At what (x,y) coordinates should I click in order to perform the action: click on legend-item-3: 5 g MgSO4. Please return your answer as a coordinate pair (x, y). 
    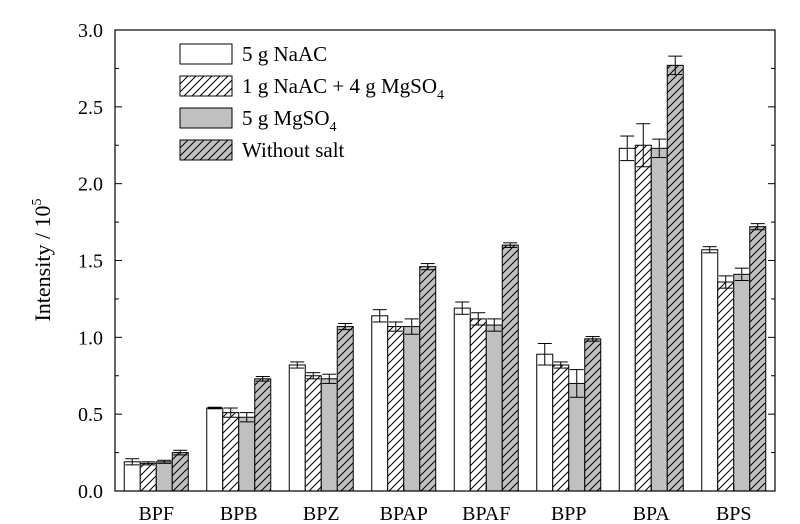
    Looking at the image, I should click on (258, 120).